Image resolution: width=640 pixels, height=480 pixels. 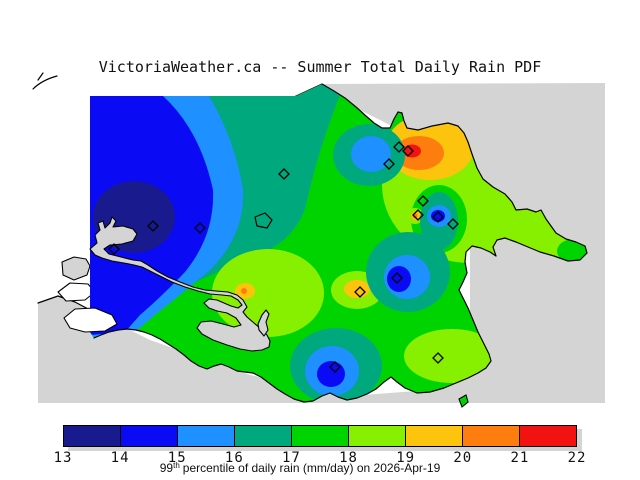 I want to click on harbour-channel, so click(x=180, y=284).